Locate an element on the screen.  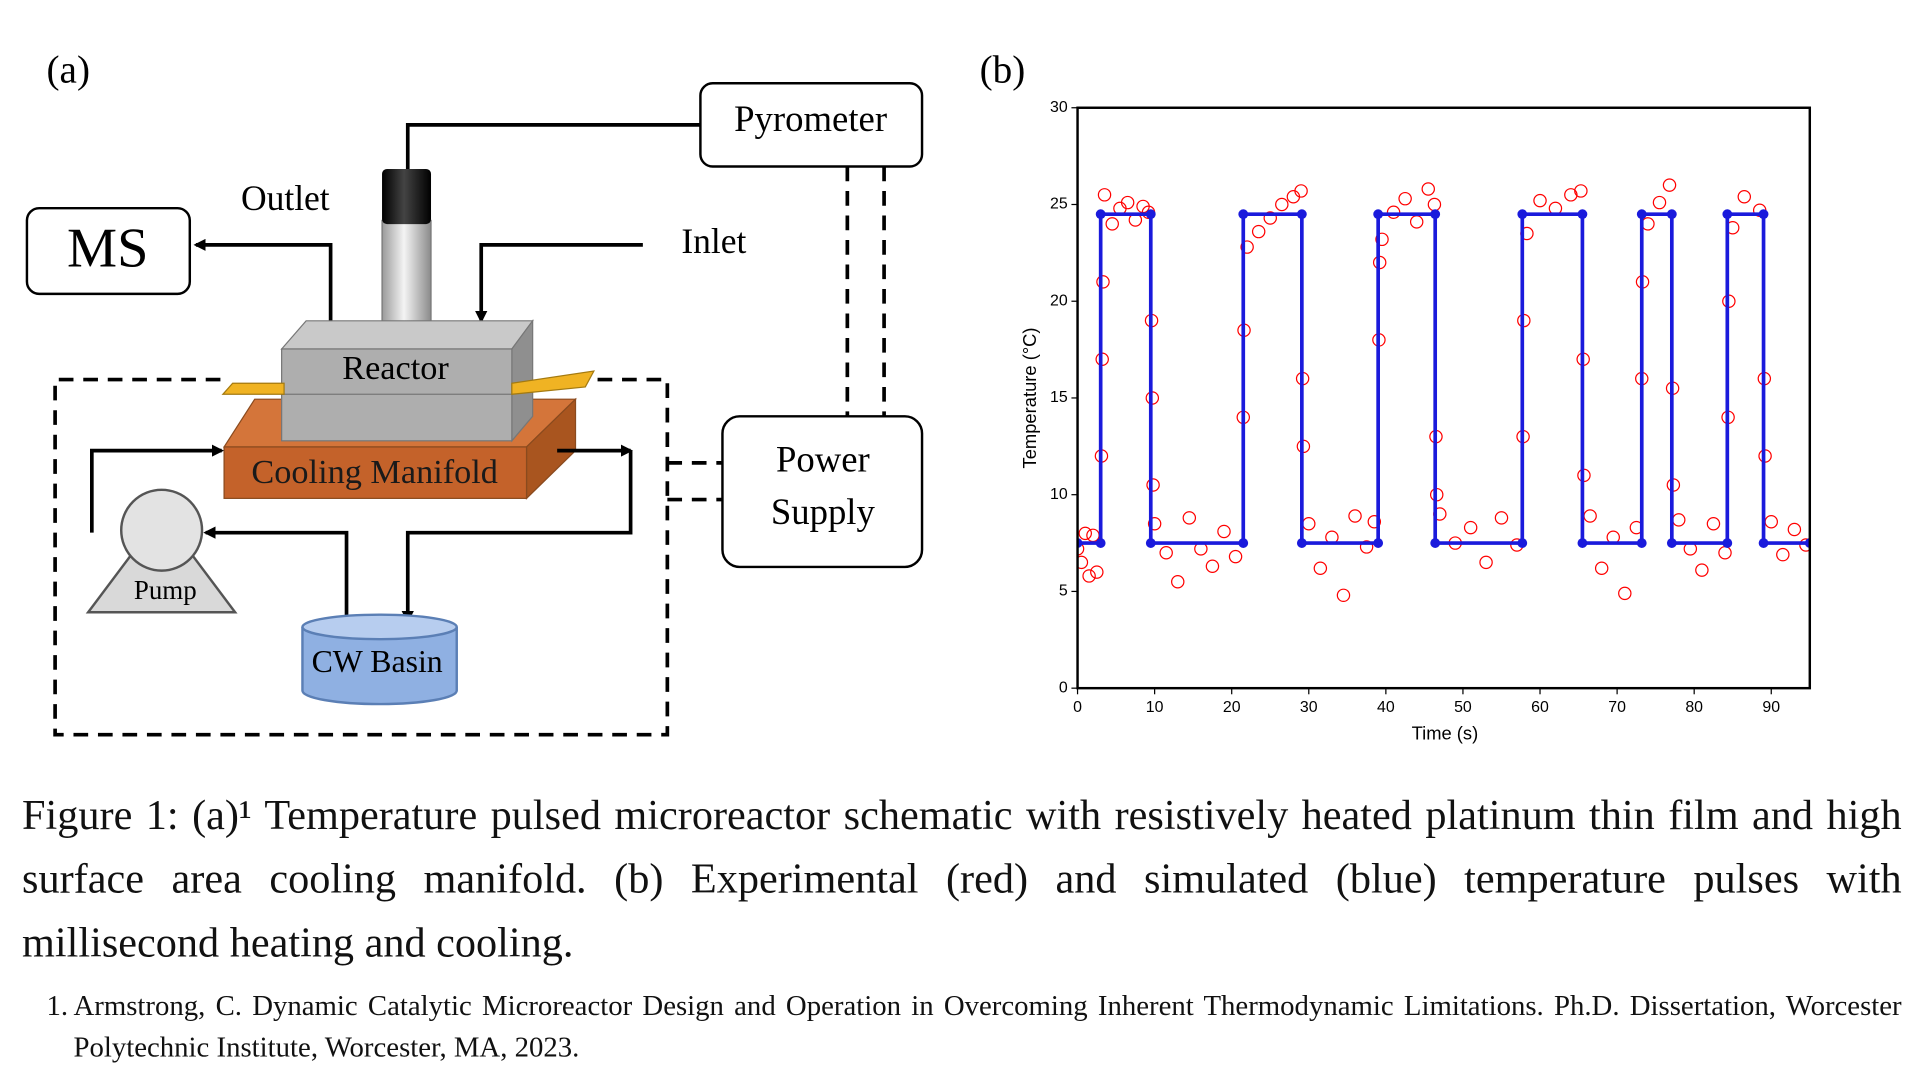
x-tick-label: 70 is located at coordinates (1617, 707).